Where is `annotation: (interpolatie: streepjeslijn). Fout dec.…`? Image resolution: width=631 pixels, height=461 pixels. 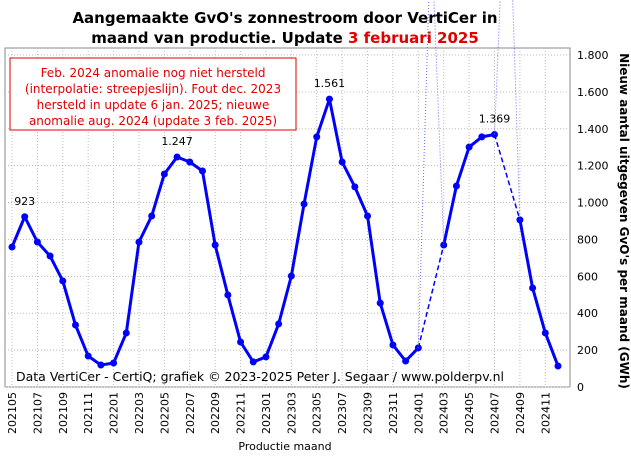
annotation: (interpolatie: streepjeslijn). Fout dec.… is located at coordinates (153, 89).